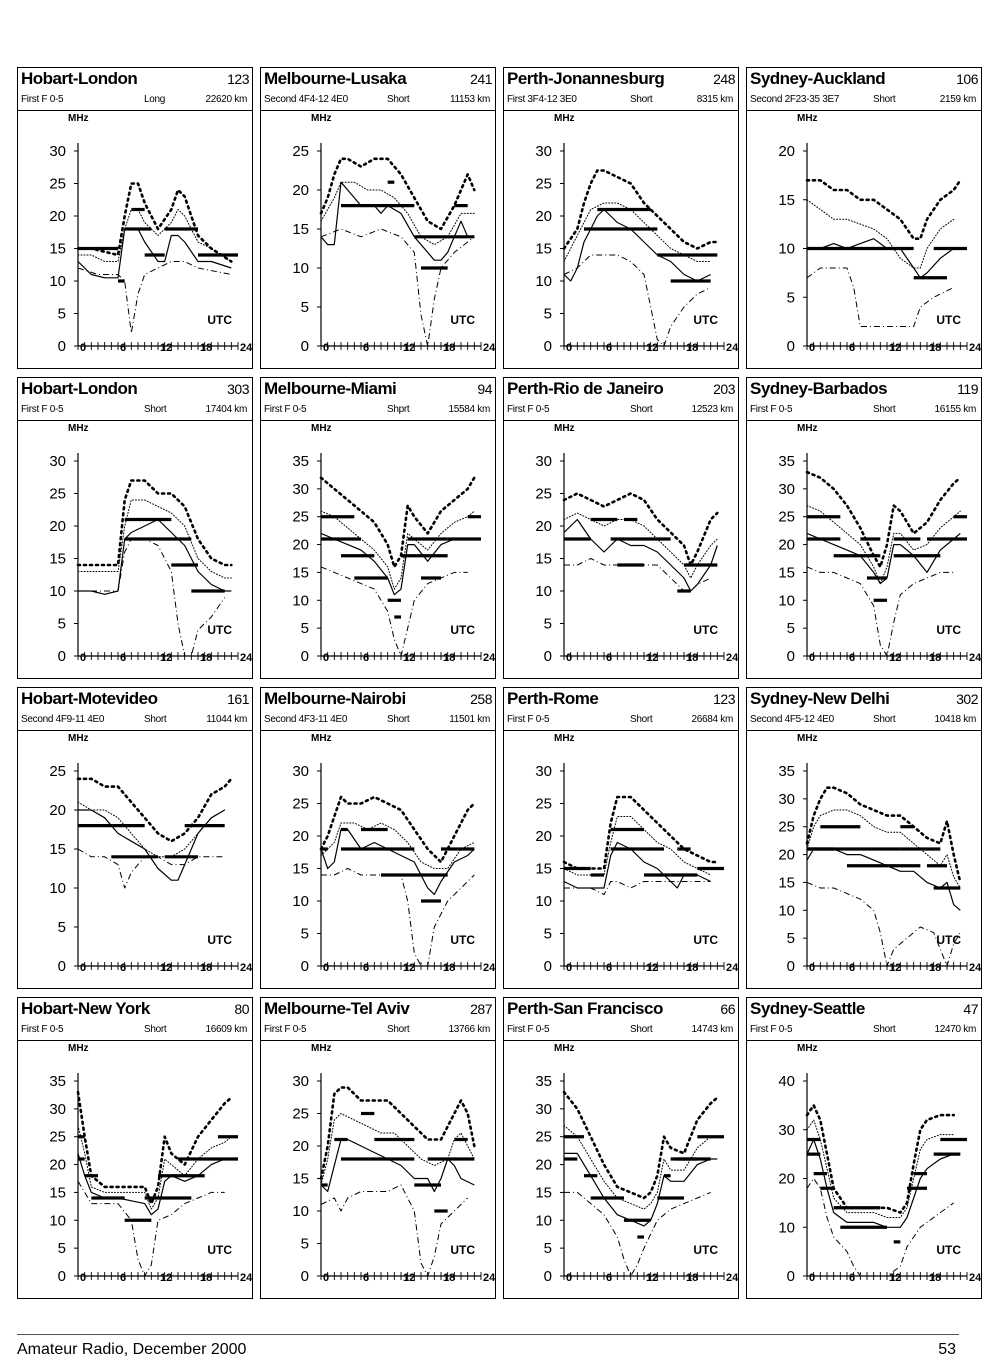  Describe the element at coordinates (481, 79) in the screenshot. I see `chart-number: 241` at that location.